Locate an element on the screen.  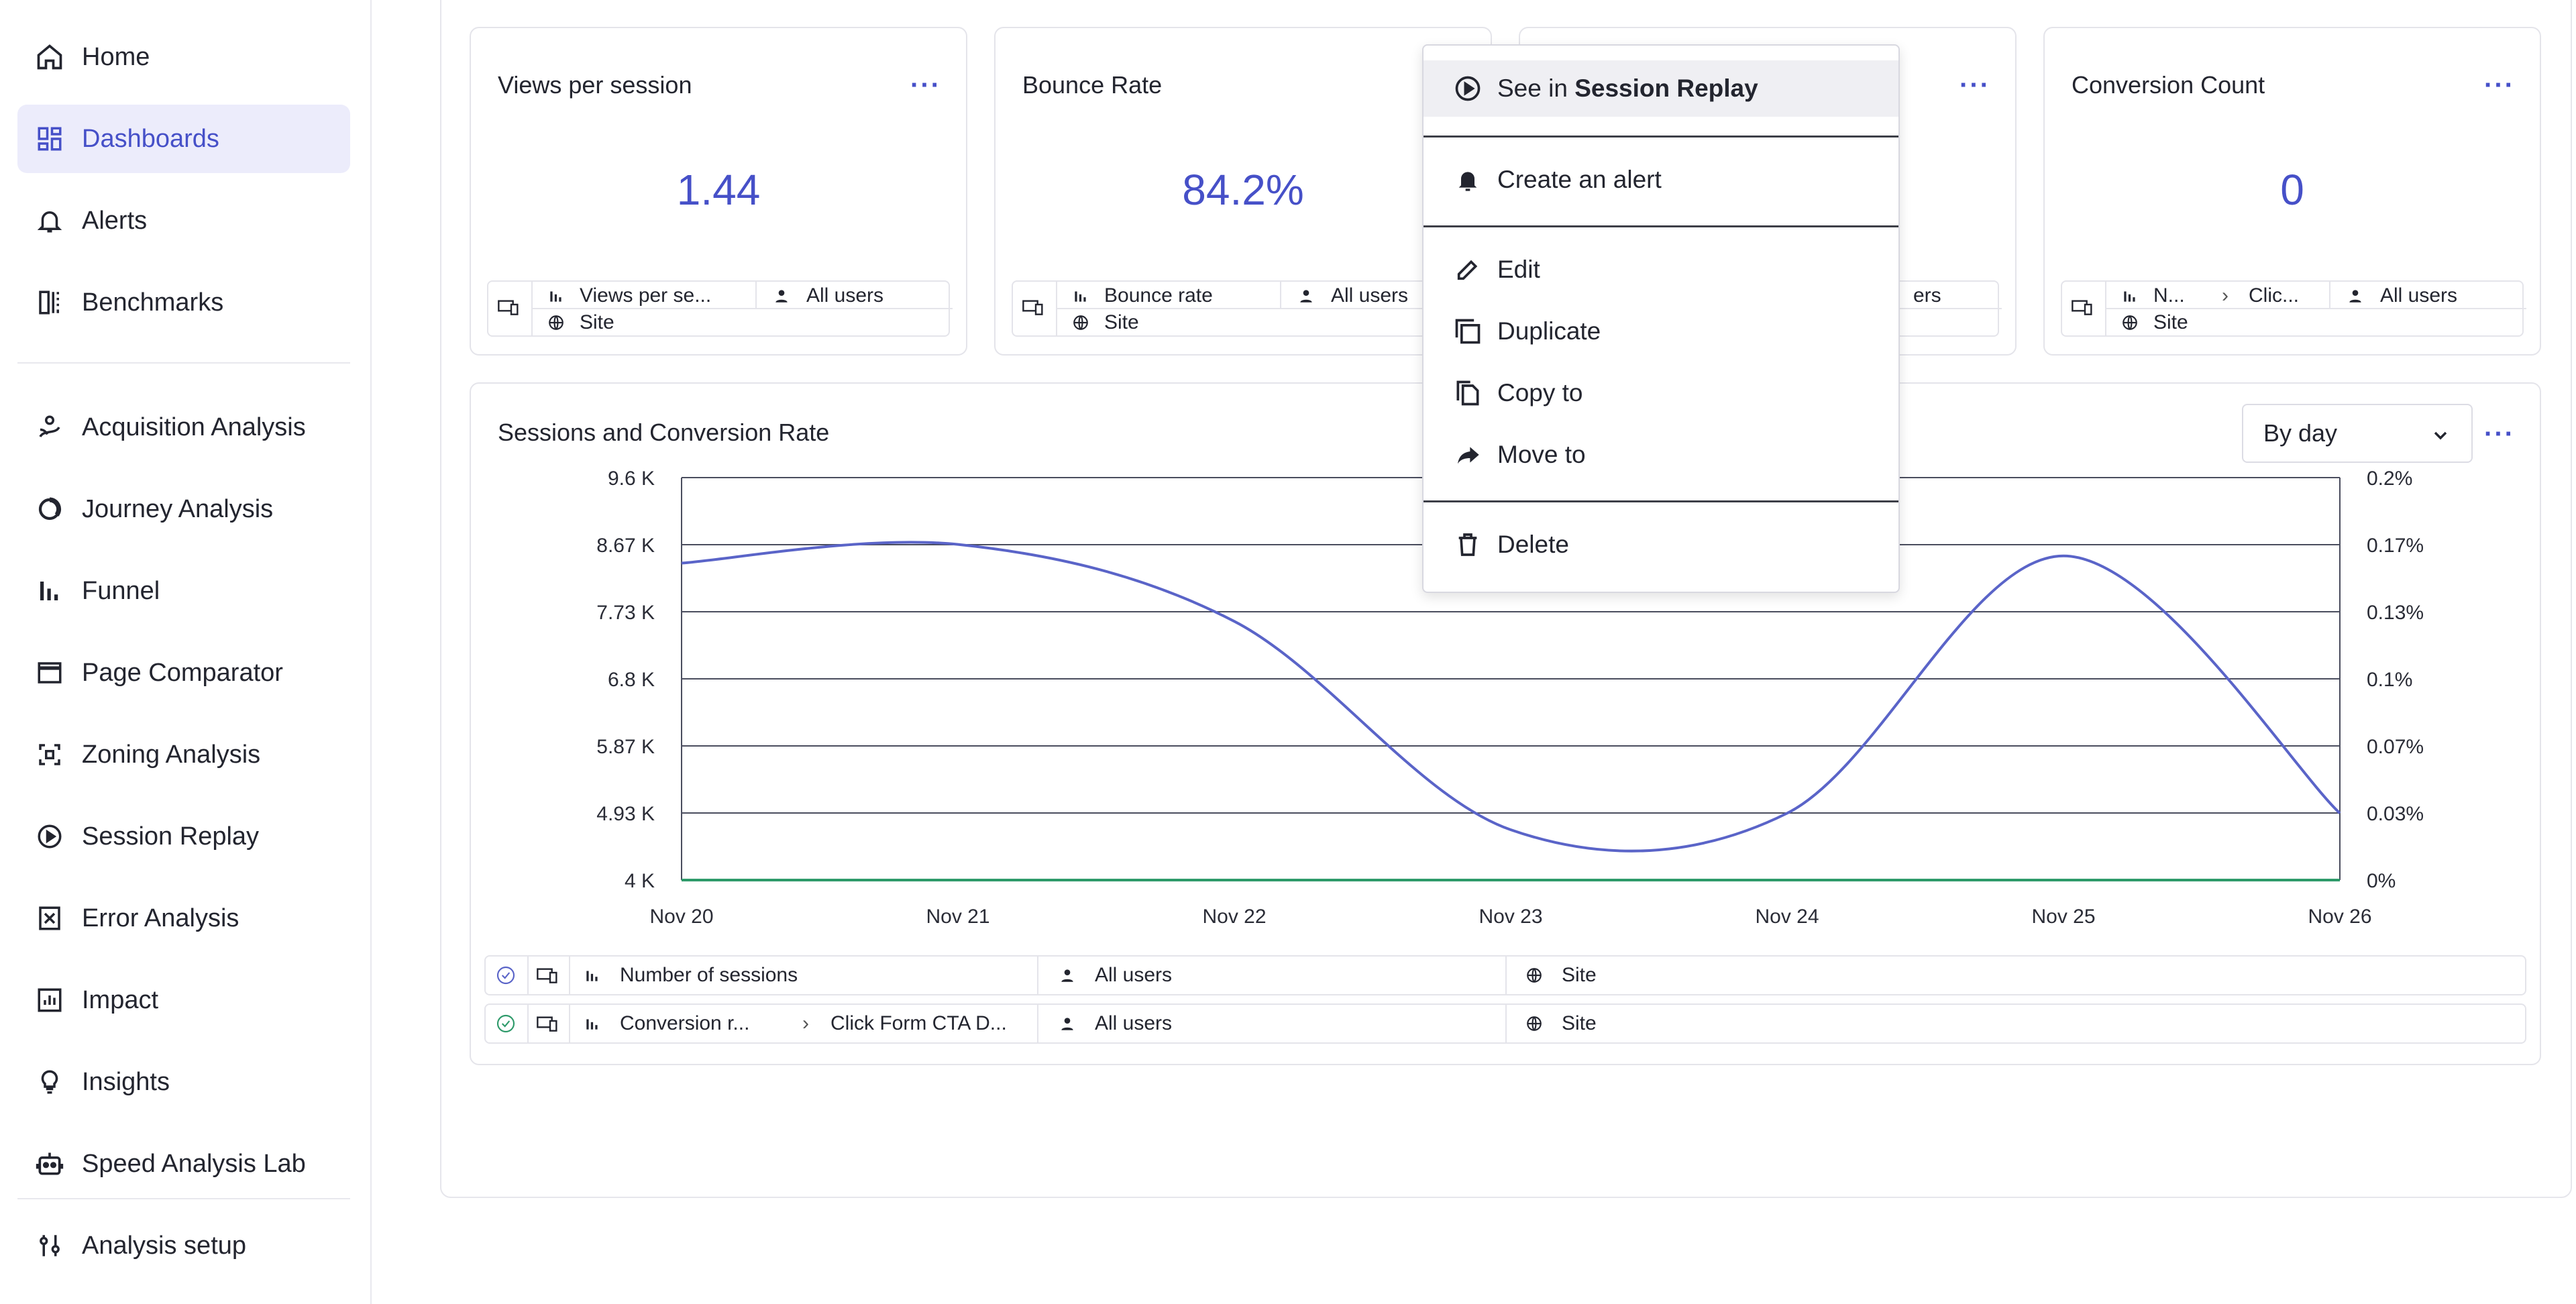
page-comparator-icon is located at coordinates (49, 673).